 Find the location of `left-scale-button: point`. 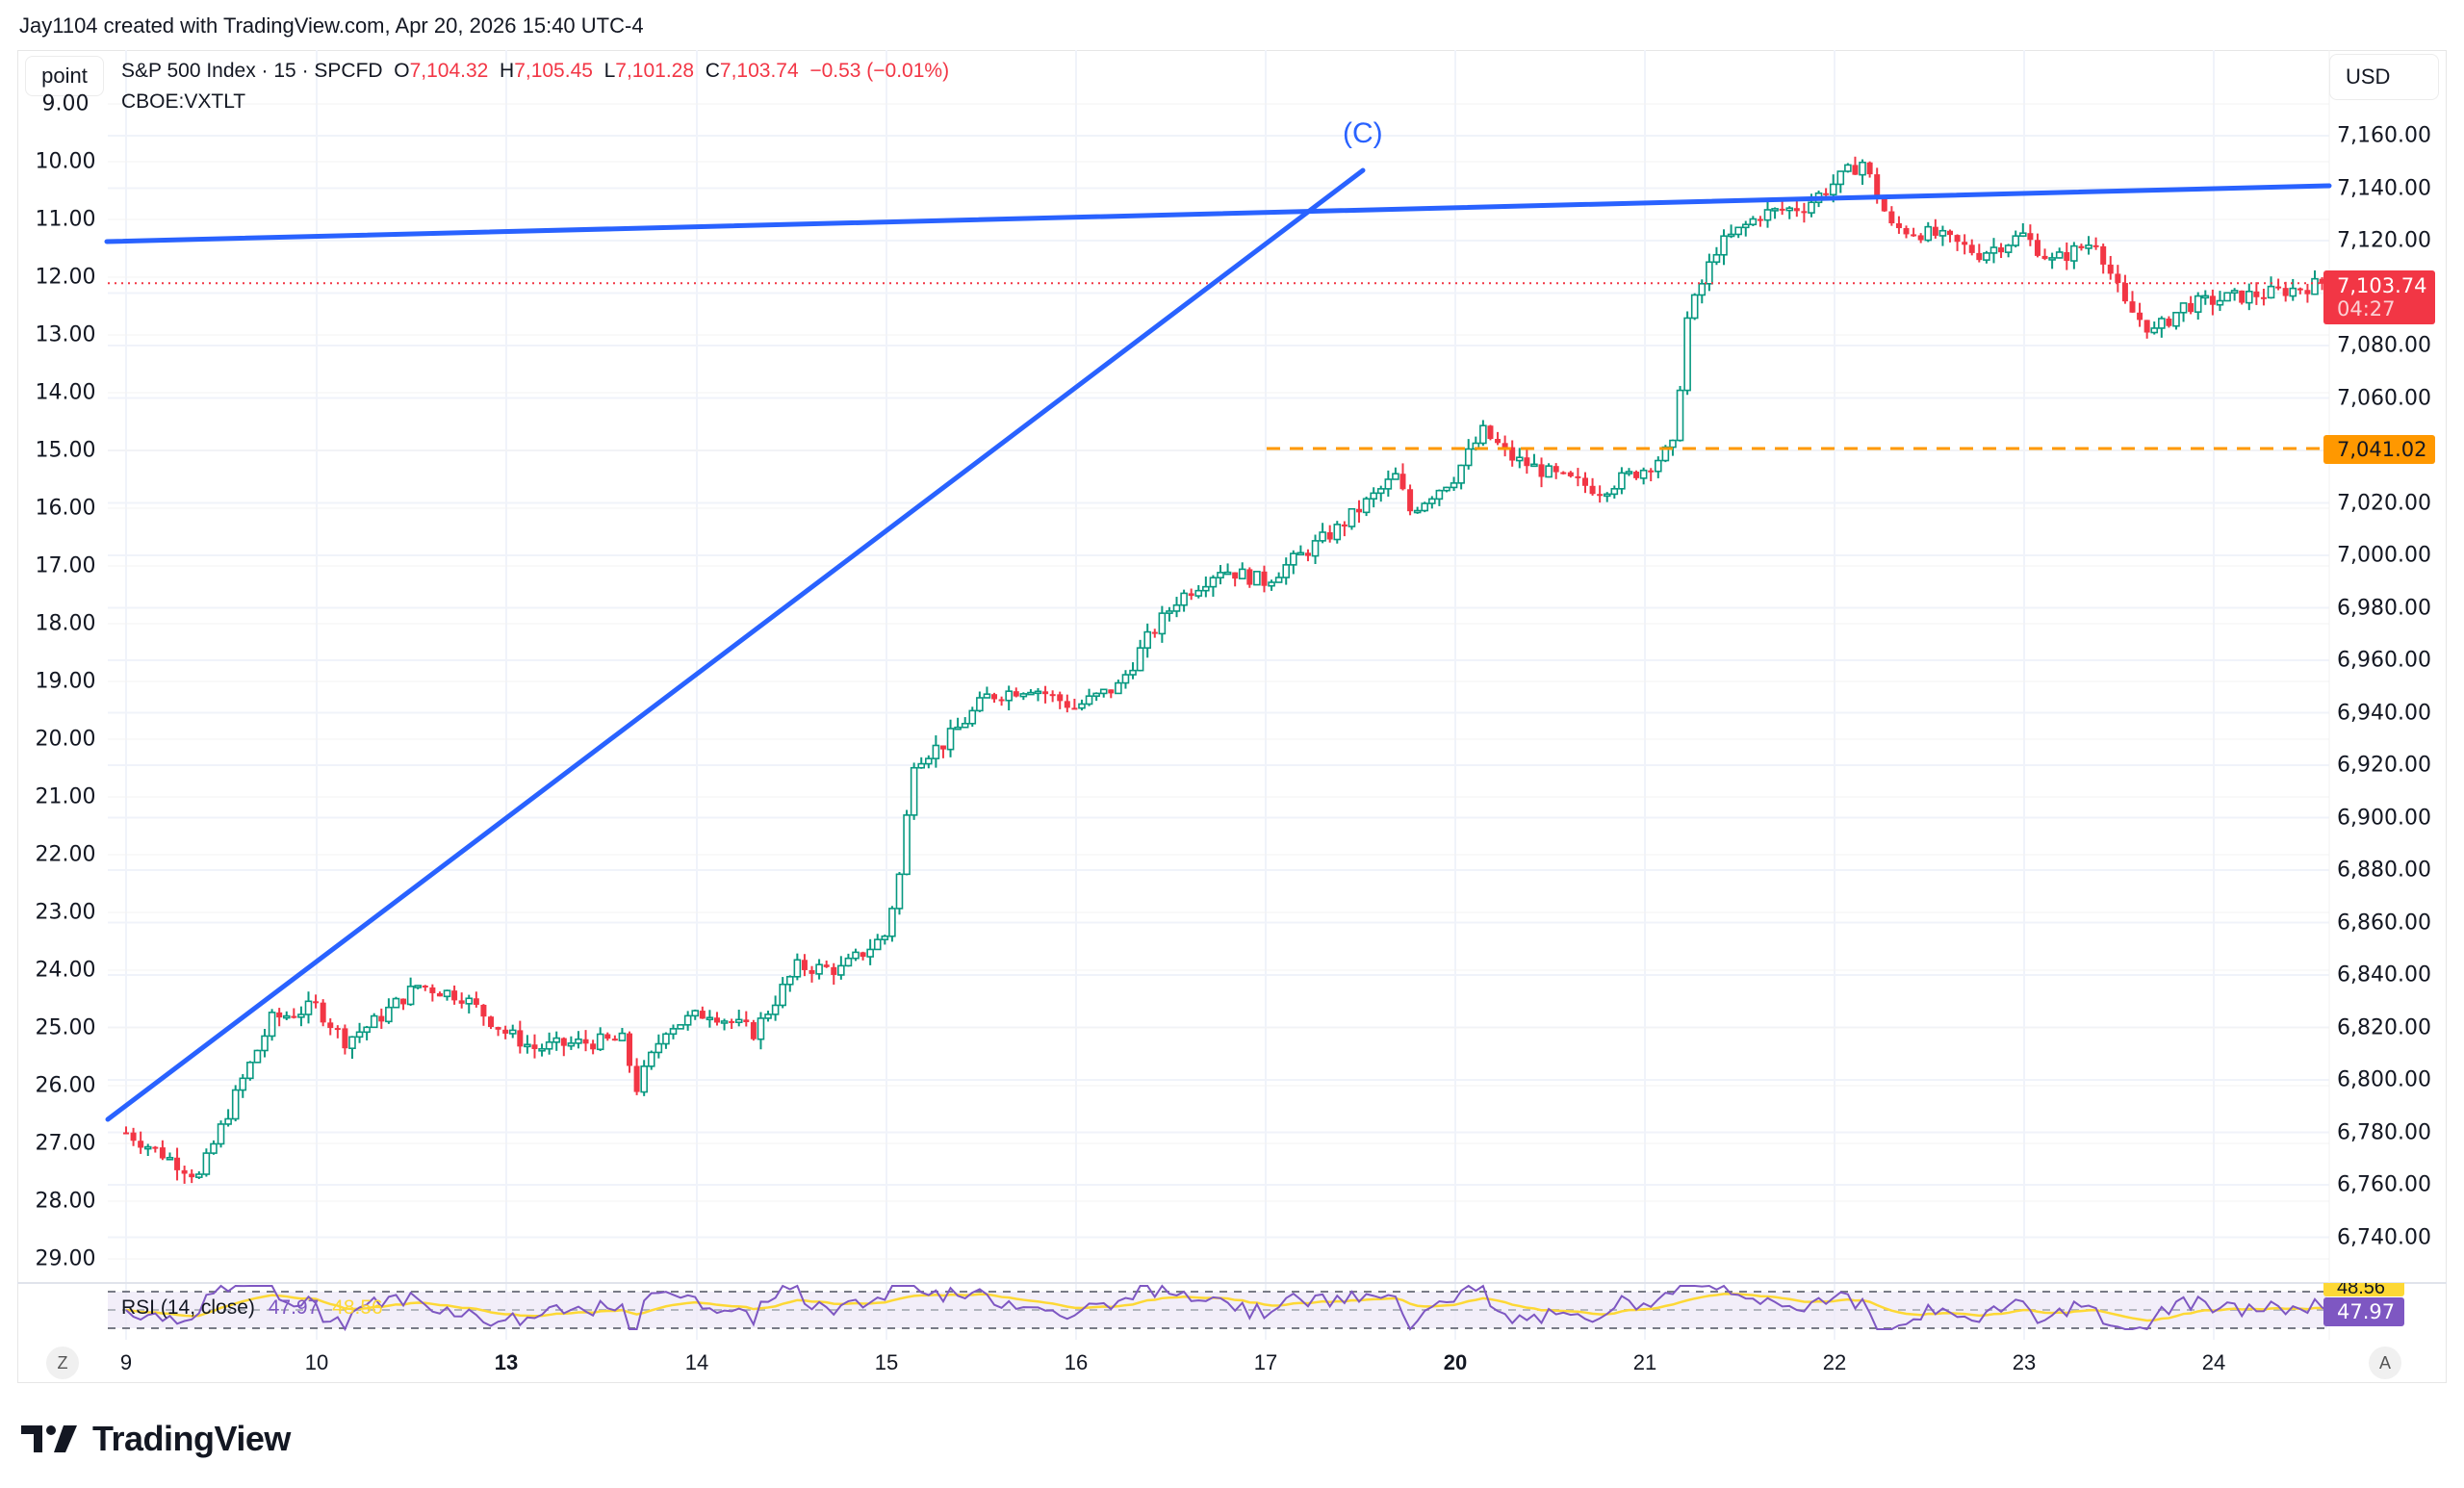

left-scale-button: point is located at coordinates (64, 76).